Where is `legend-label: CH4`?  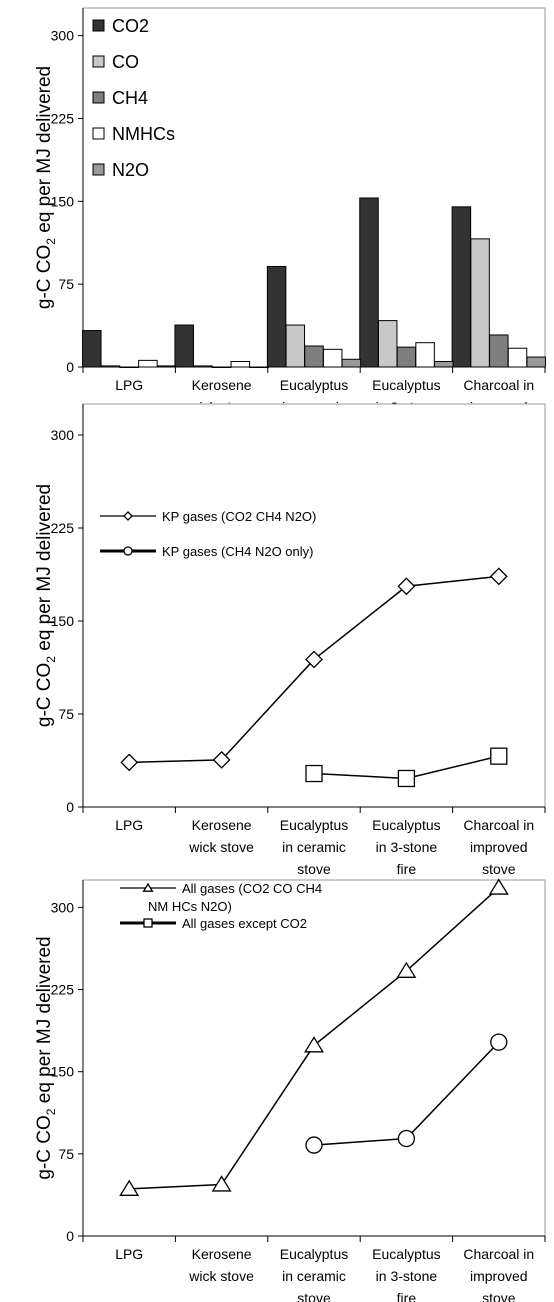
legend-label: CH4 is located at coordinates (130, 98).